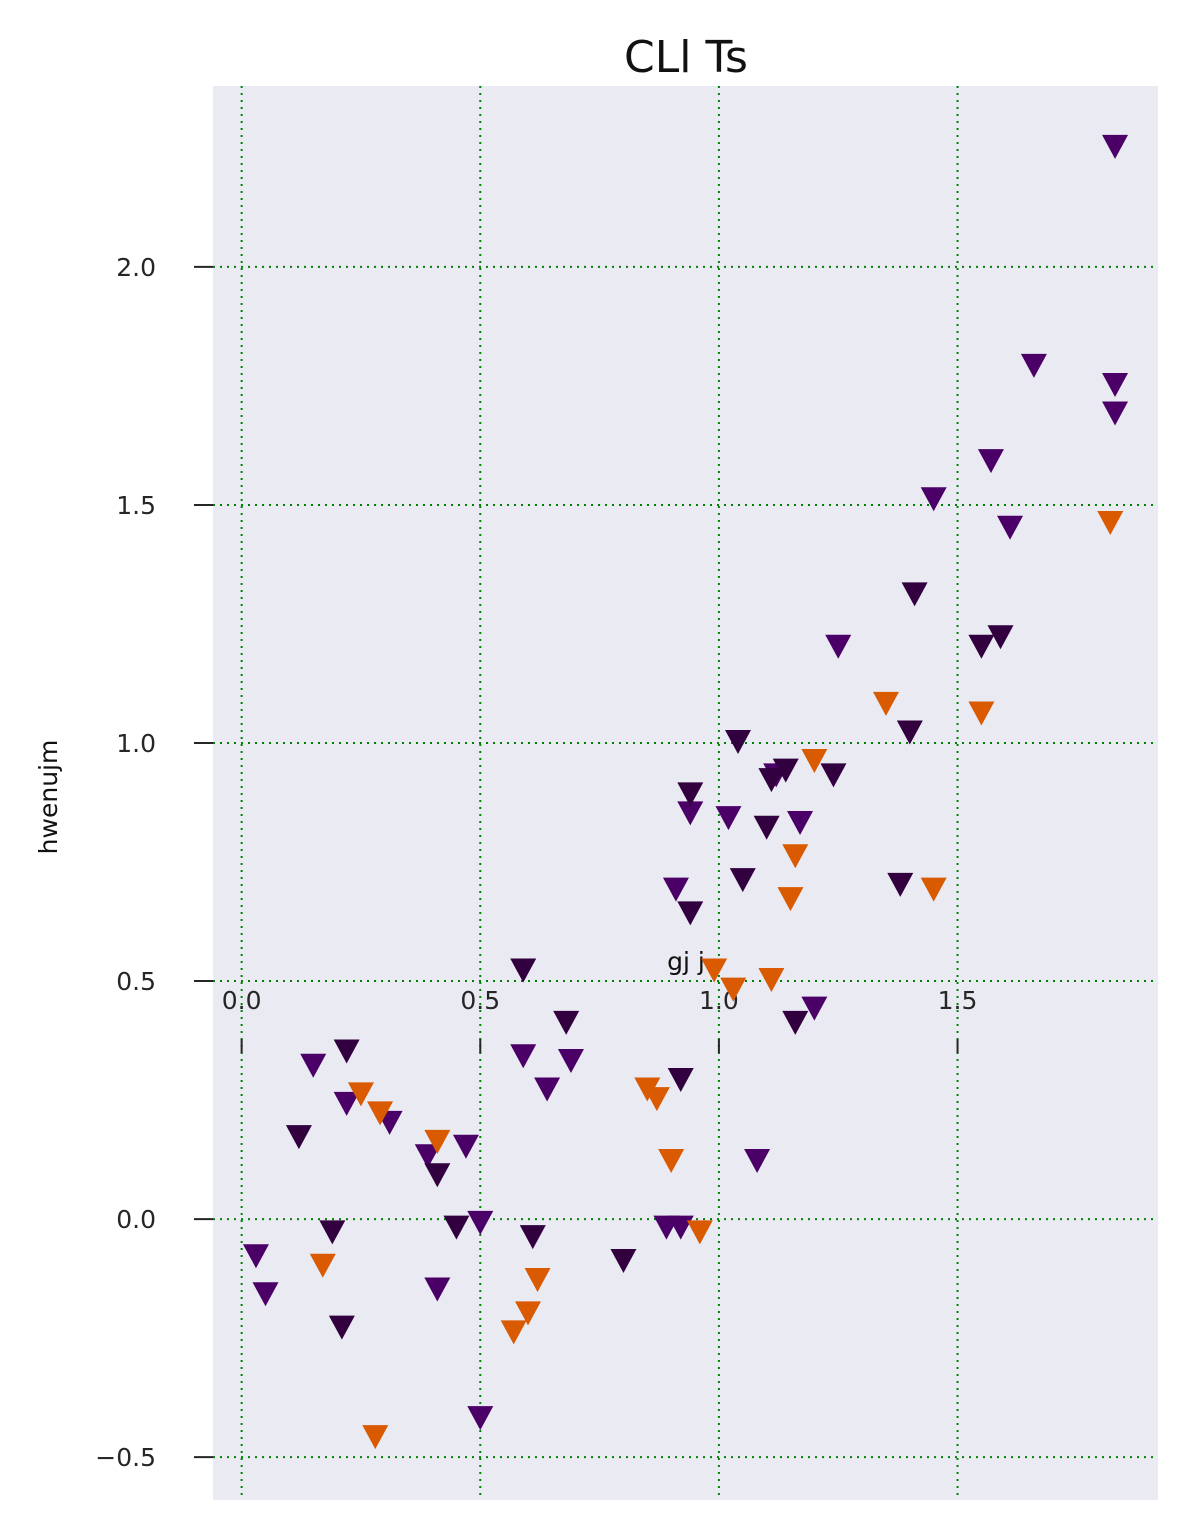 Image resolution: width=1197 pixels, height=1539 pixels. I want to click on y-tick-label: 0.0, so click(136, 1219).